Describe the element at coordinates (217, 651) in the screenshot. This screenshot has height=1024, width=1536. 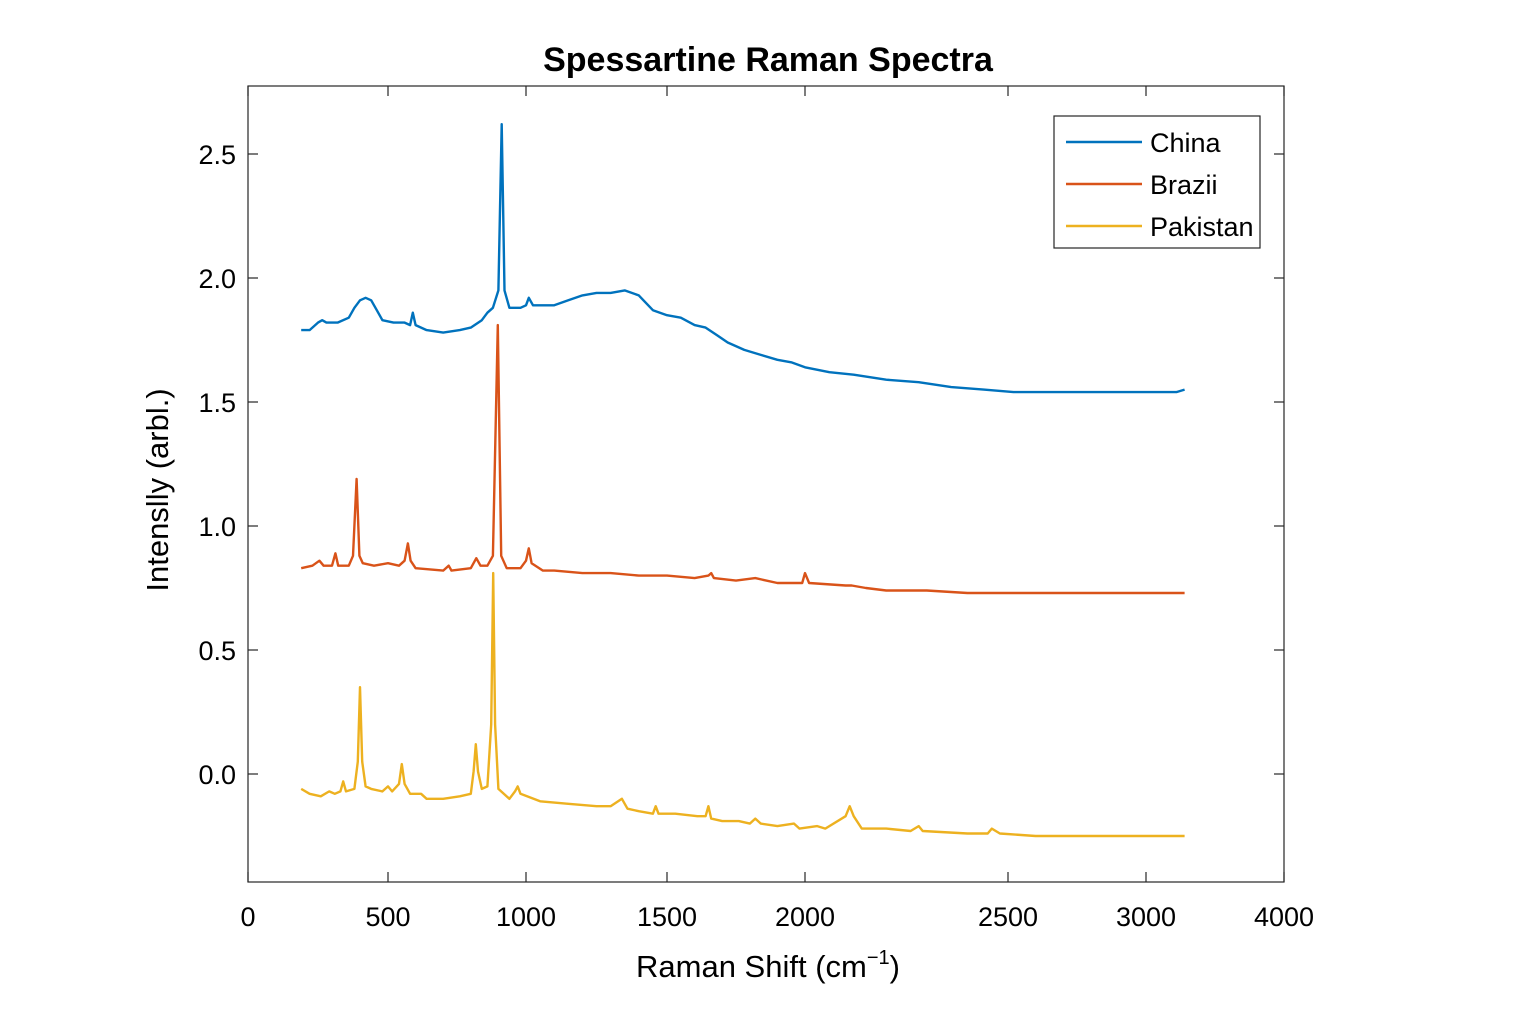
I see `y-tick-label: 0.5` at that location.